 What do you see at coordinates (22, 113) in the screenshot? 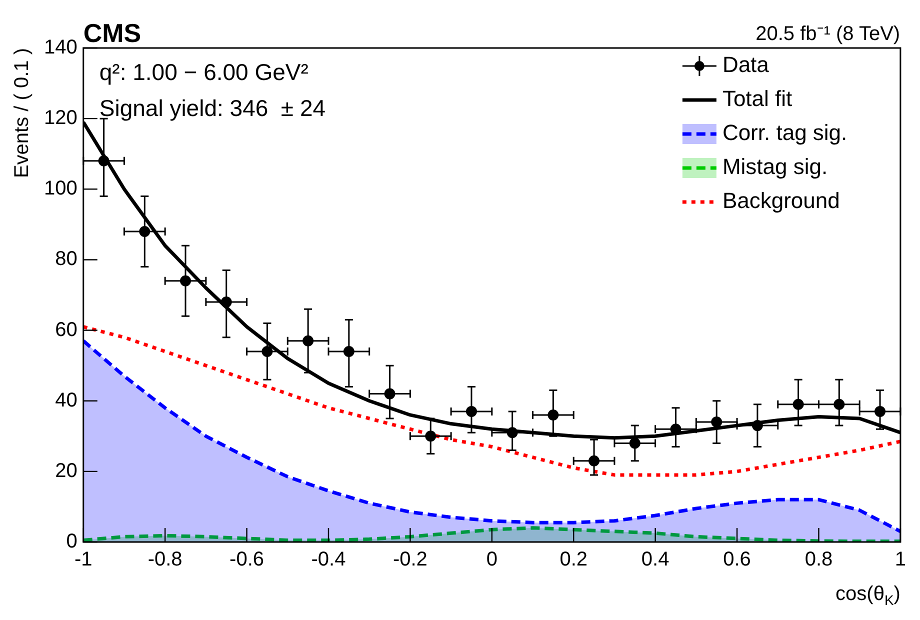
I see `y-axis-title: Events / ( 0.1 )` at bounding box center [22, 113].